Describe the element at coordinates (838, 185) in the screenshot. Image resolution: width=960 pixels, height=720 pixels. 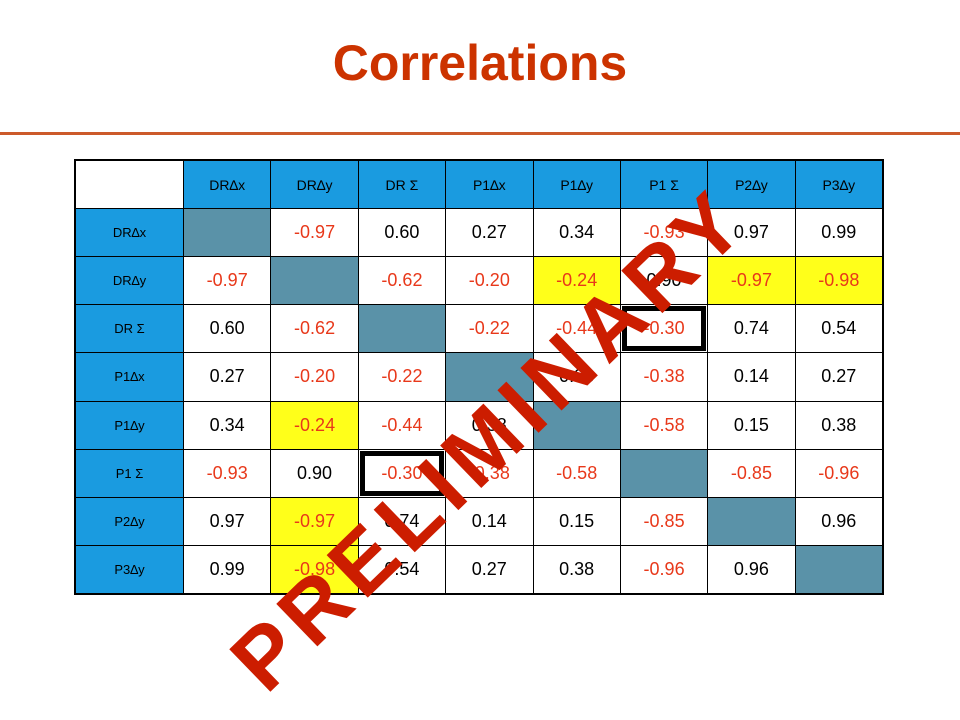
I see `column-header: P3∆y` at that location.